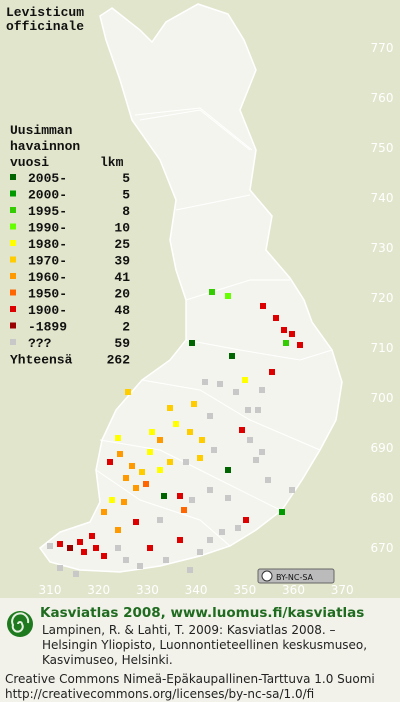 The height and width of the screenshot is (702, 400). What do you see at coordinates (382, 98) in the screenshot?
I see `y-grid-label: 760` at bounding box center [382, 98].